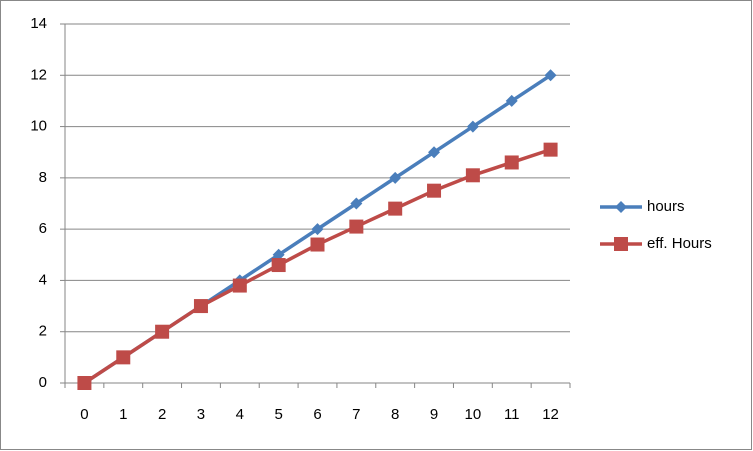  I want to click on x-tick-label: 6, so click(317, 414).